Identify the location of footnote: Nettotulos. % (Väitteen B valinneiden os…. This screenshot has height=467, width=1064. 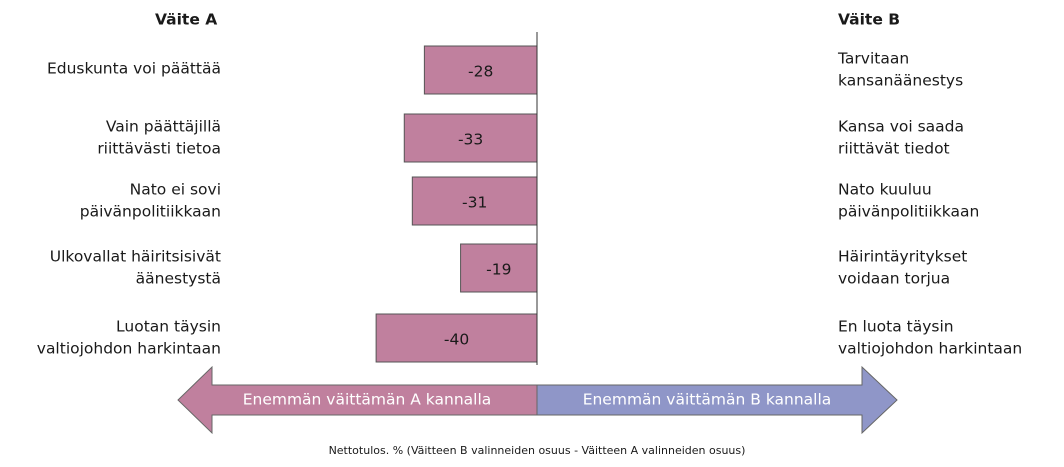
(537, 450).